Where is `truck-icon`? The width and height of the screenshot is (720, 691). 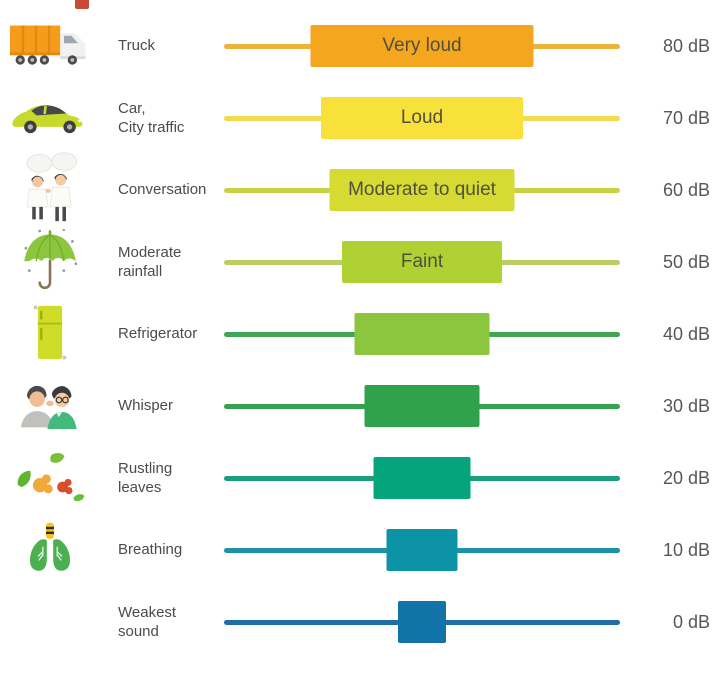 truck-icon is located at coordinates (50, 46).